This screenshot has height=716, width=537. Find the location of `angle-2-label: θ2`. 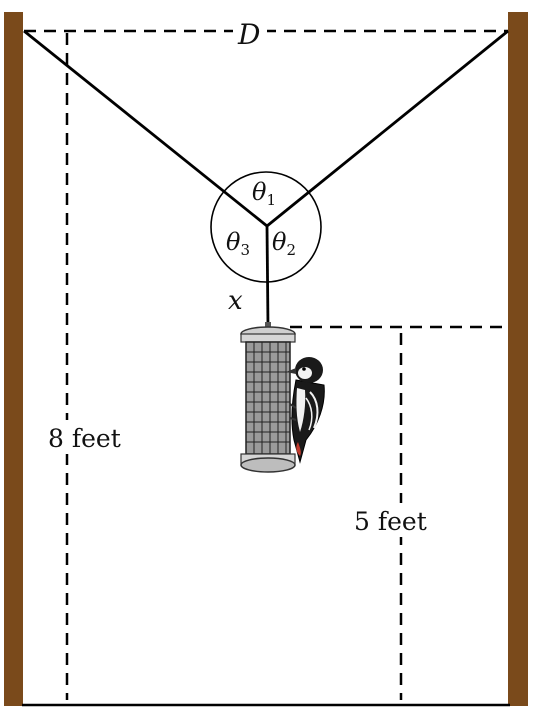

angle-2-label: θ2 is located at coordinates (284, 243).